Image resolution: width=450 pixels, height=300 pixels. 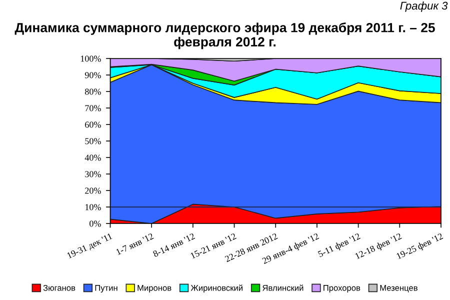 I want to click on legend-label: Зюганов, so click(x=59, y=287).